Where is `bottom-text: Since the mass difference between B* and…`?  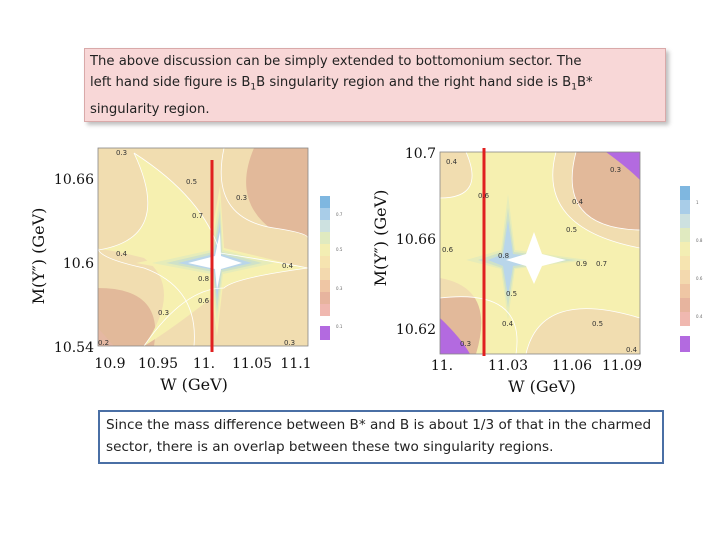
bottom-text: Since the mass difference between B* and… is located at coordinates (379, 436).